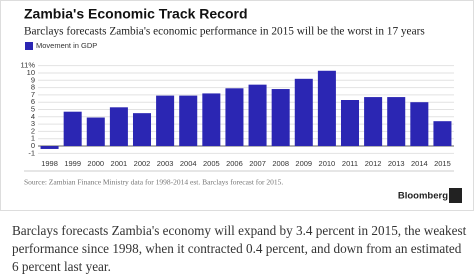 The height and width of the screenshot is (277, 474). I want to click on y-tick-label: 7, so click(33, 94).